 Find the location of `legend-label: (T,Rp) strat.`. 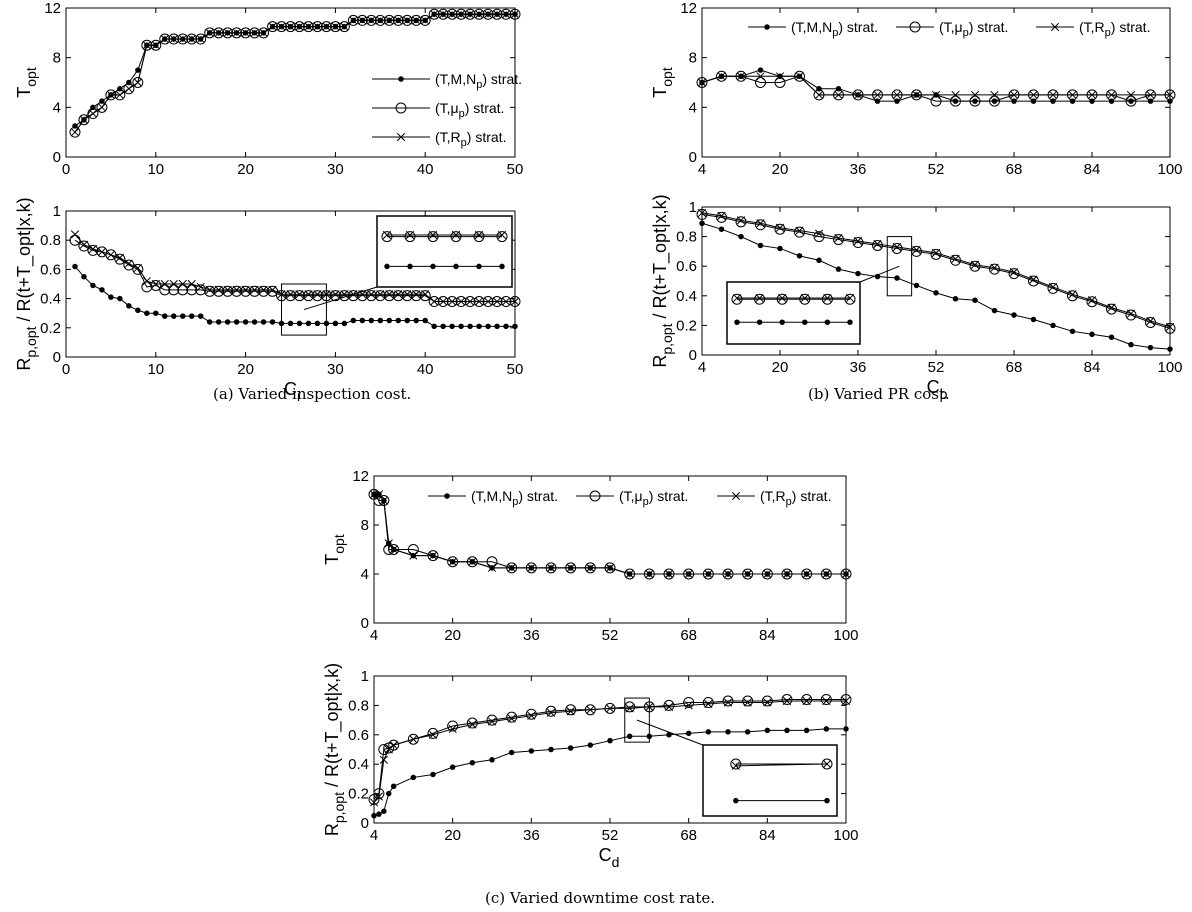

legend-label: (T,Rp) strat. is located at coordinates (1114, 29).